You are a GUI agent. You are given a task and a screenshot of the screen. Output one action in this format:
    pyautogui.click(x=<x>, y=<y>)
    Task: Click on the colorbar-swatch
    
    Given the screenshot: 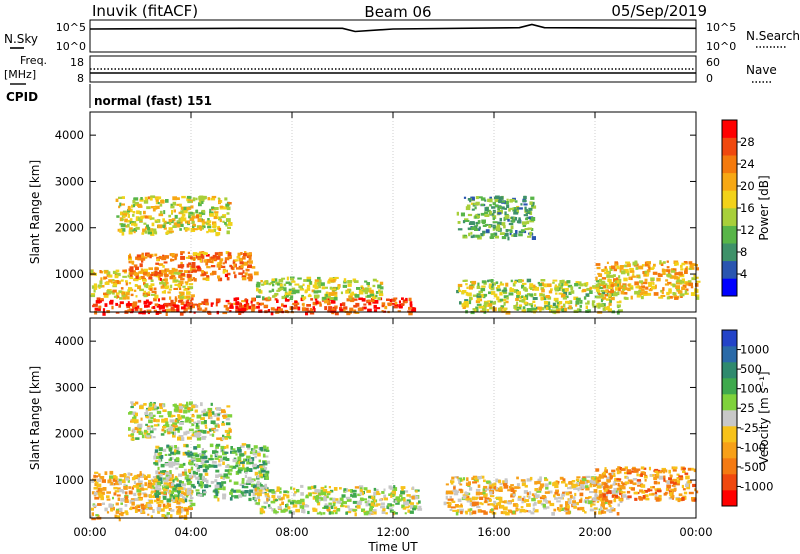 What is the action you would take?
    pyautogui.click(x=729, y=338)
    